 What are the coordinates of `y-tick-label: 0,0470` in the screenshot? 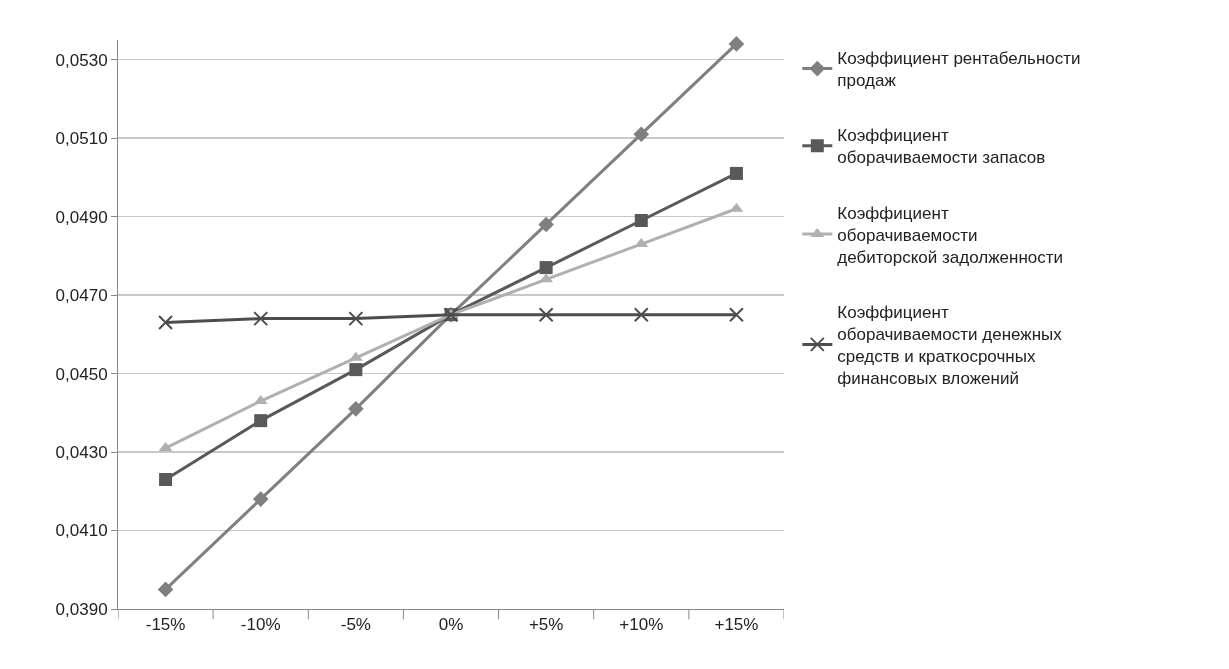 It's located at (81, 296).